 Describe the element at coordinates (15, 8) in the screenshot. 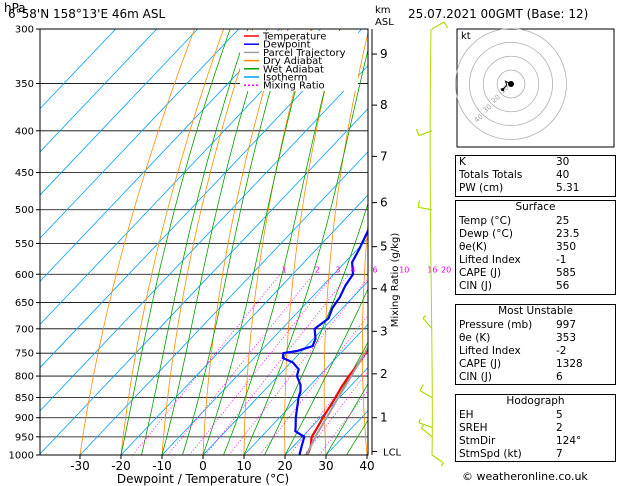

I see `pressure-unit-label: hPa` at that location.